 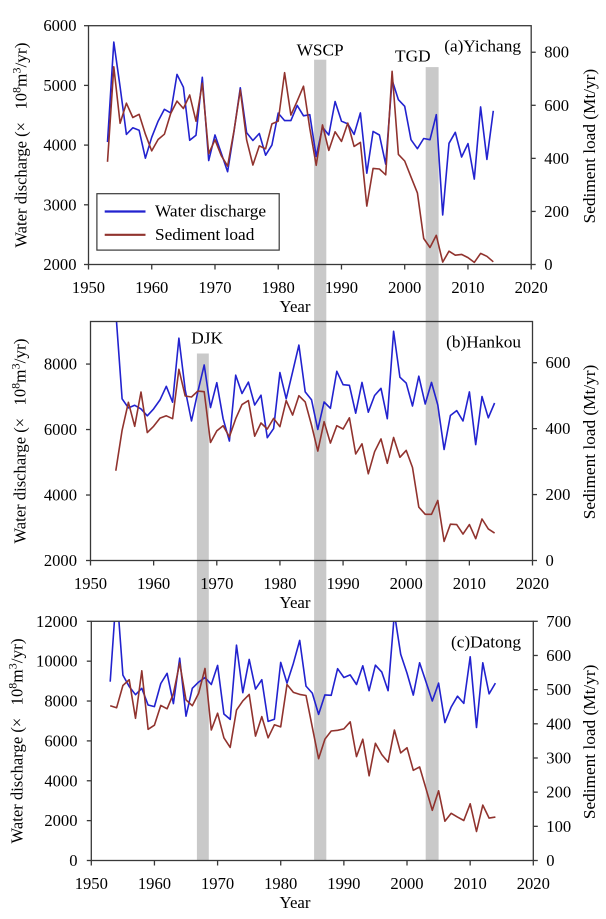 What do you see at coordinates (207, 337) in the screenshot?
I see `svg-text: DJK` at bounding box center [207, 337].